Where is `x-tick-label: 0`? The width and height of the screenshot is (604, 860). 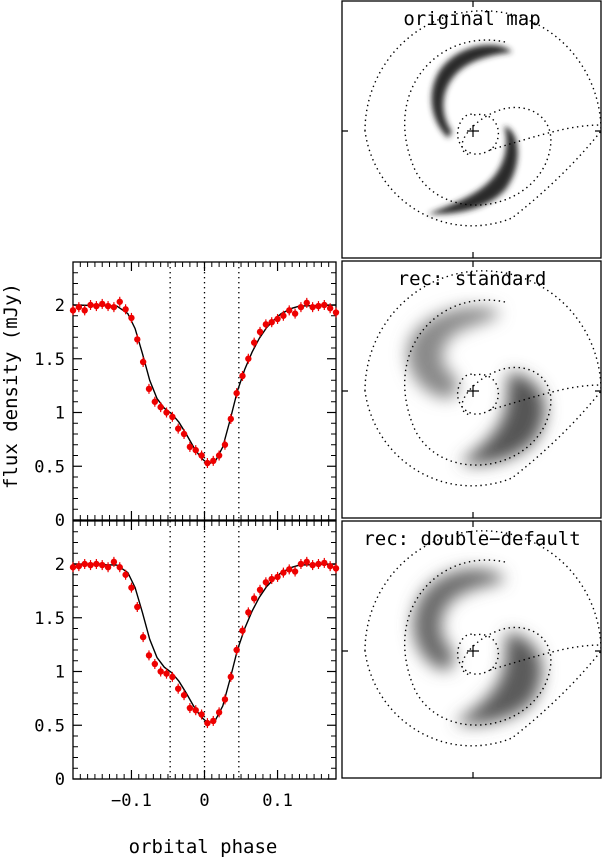 x-tick-label: 0 is located at coordinates (204, 801).